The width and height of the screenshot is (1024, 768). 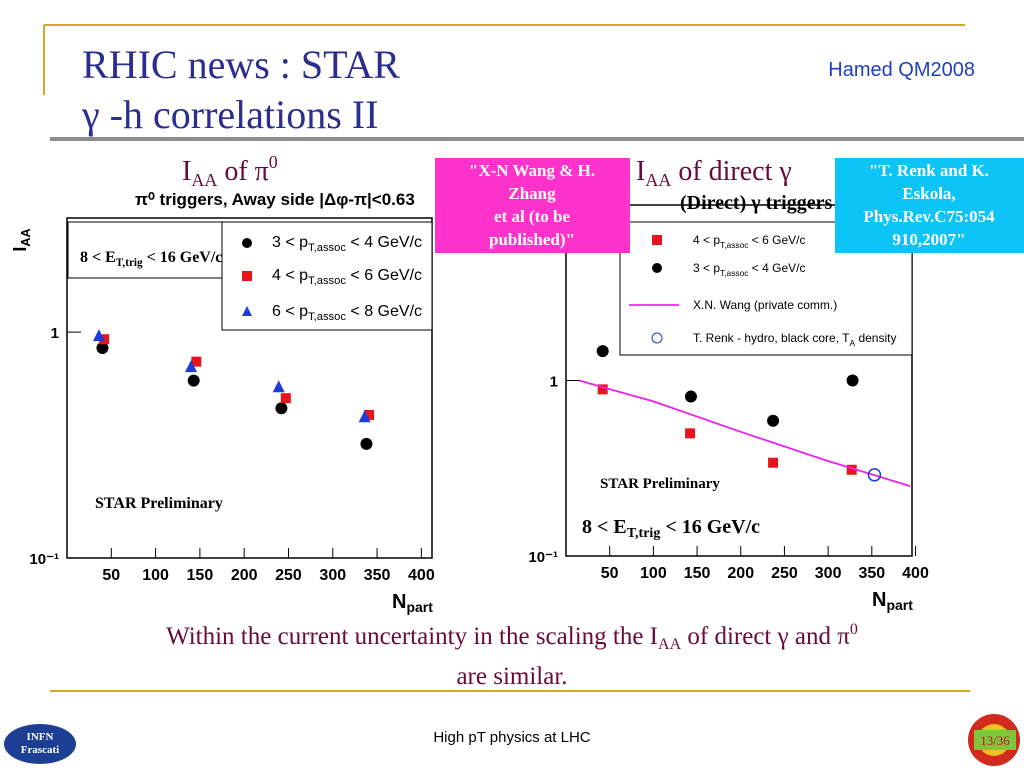 What do you see at coordinates (532, 239) in the screenshot?
I see `note-line: published)"` at bounding box center [532, 239].